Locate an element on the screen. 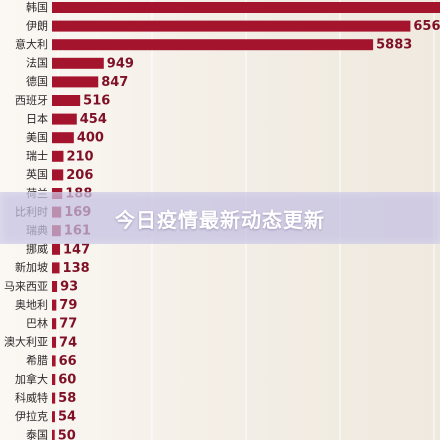  value-label: 516 is located at coordinates (96, 101).